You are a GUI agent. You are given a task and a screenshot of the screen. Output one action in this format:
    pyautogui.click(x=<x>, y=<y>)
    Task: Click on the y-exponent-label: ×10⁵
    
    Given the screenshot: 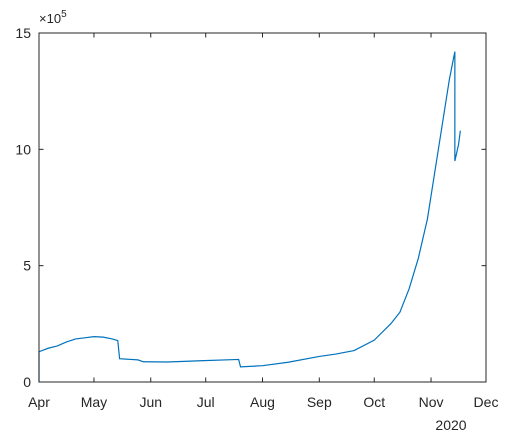 What is the action you would take?
    pyautogui.click(x=53, y=17)
    